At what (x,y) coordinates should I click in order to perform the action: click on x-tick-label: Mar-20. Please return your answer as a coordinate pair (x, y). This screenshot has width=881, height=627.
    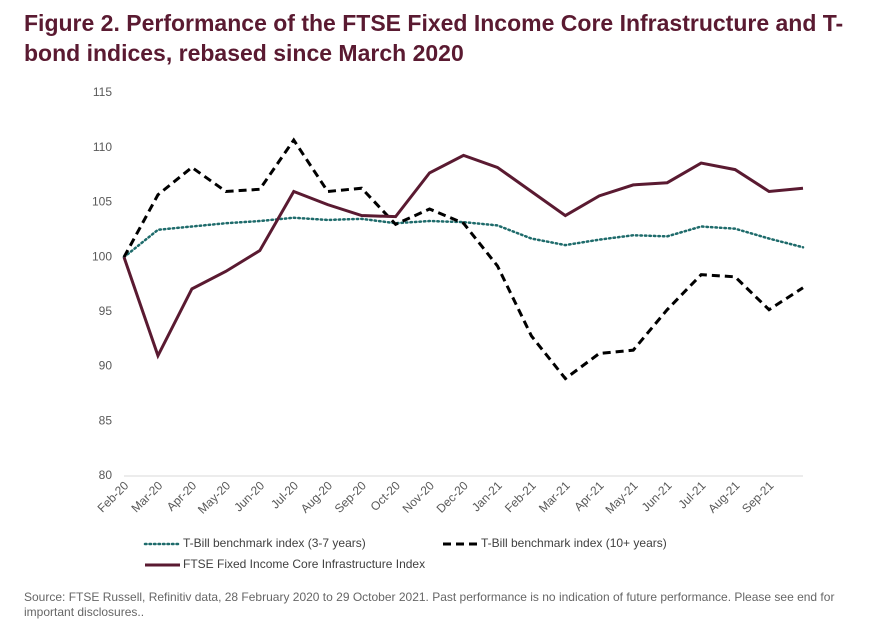
    Looking at the image, I should click on (147, 496).